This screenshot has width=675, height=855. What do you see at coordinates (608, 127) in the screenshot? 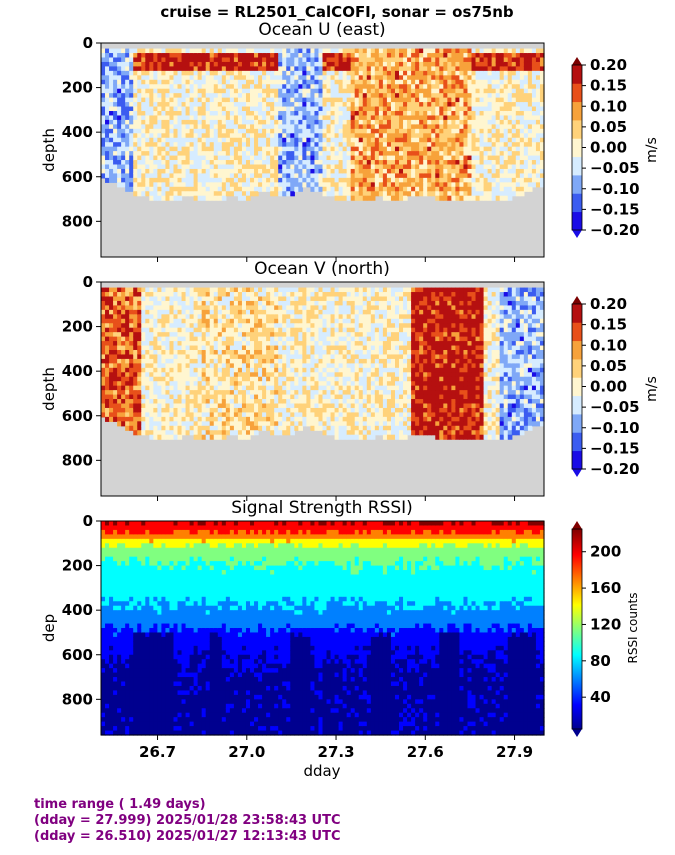
I see `colorbar-tick-label: 0.05` at bounding box center [608, 127].